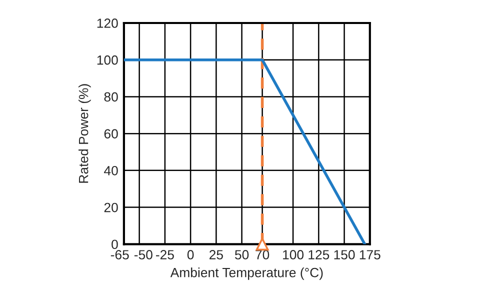 The height and width of the screenshot is (291, 488). I want to click on y-tick-label: 80, so click(111, 97).